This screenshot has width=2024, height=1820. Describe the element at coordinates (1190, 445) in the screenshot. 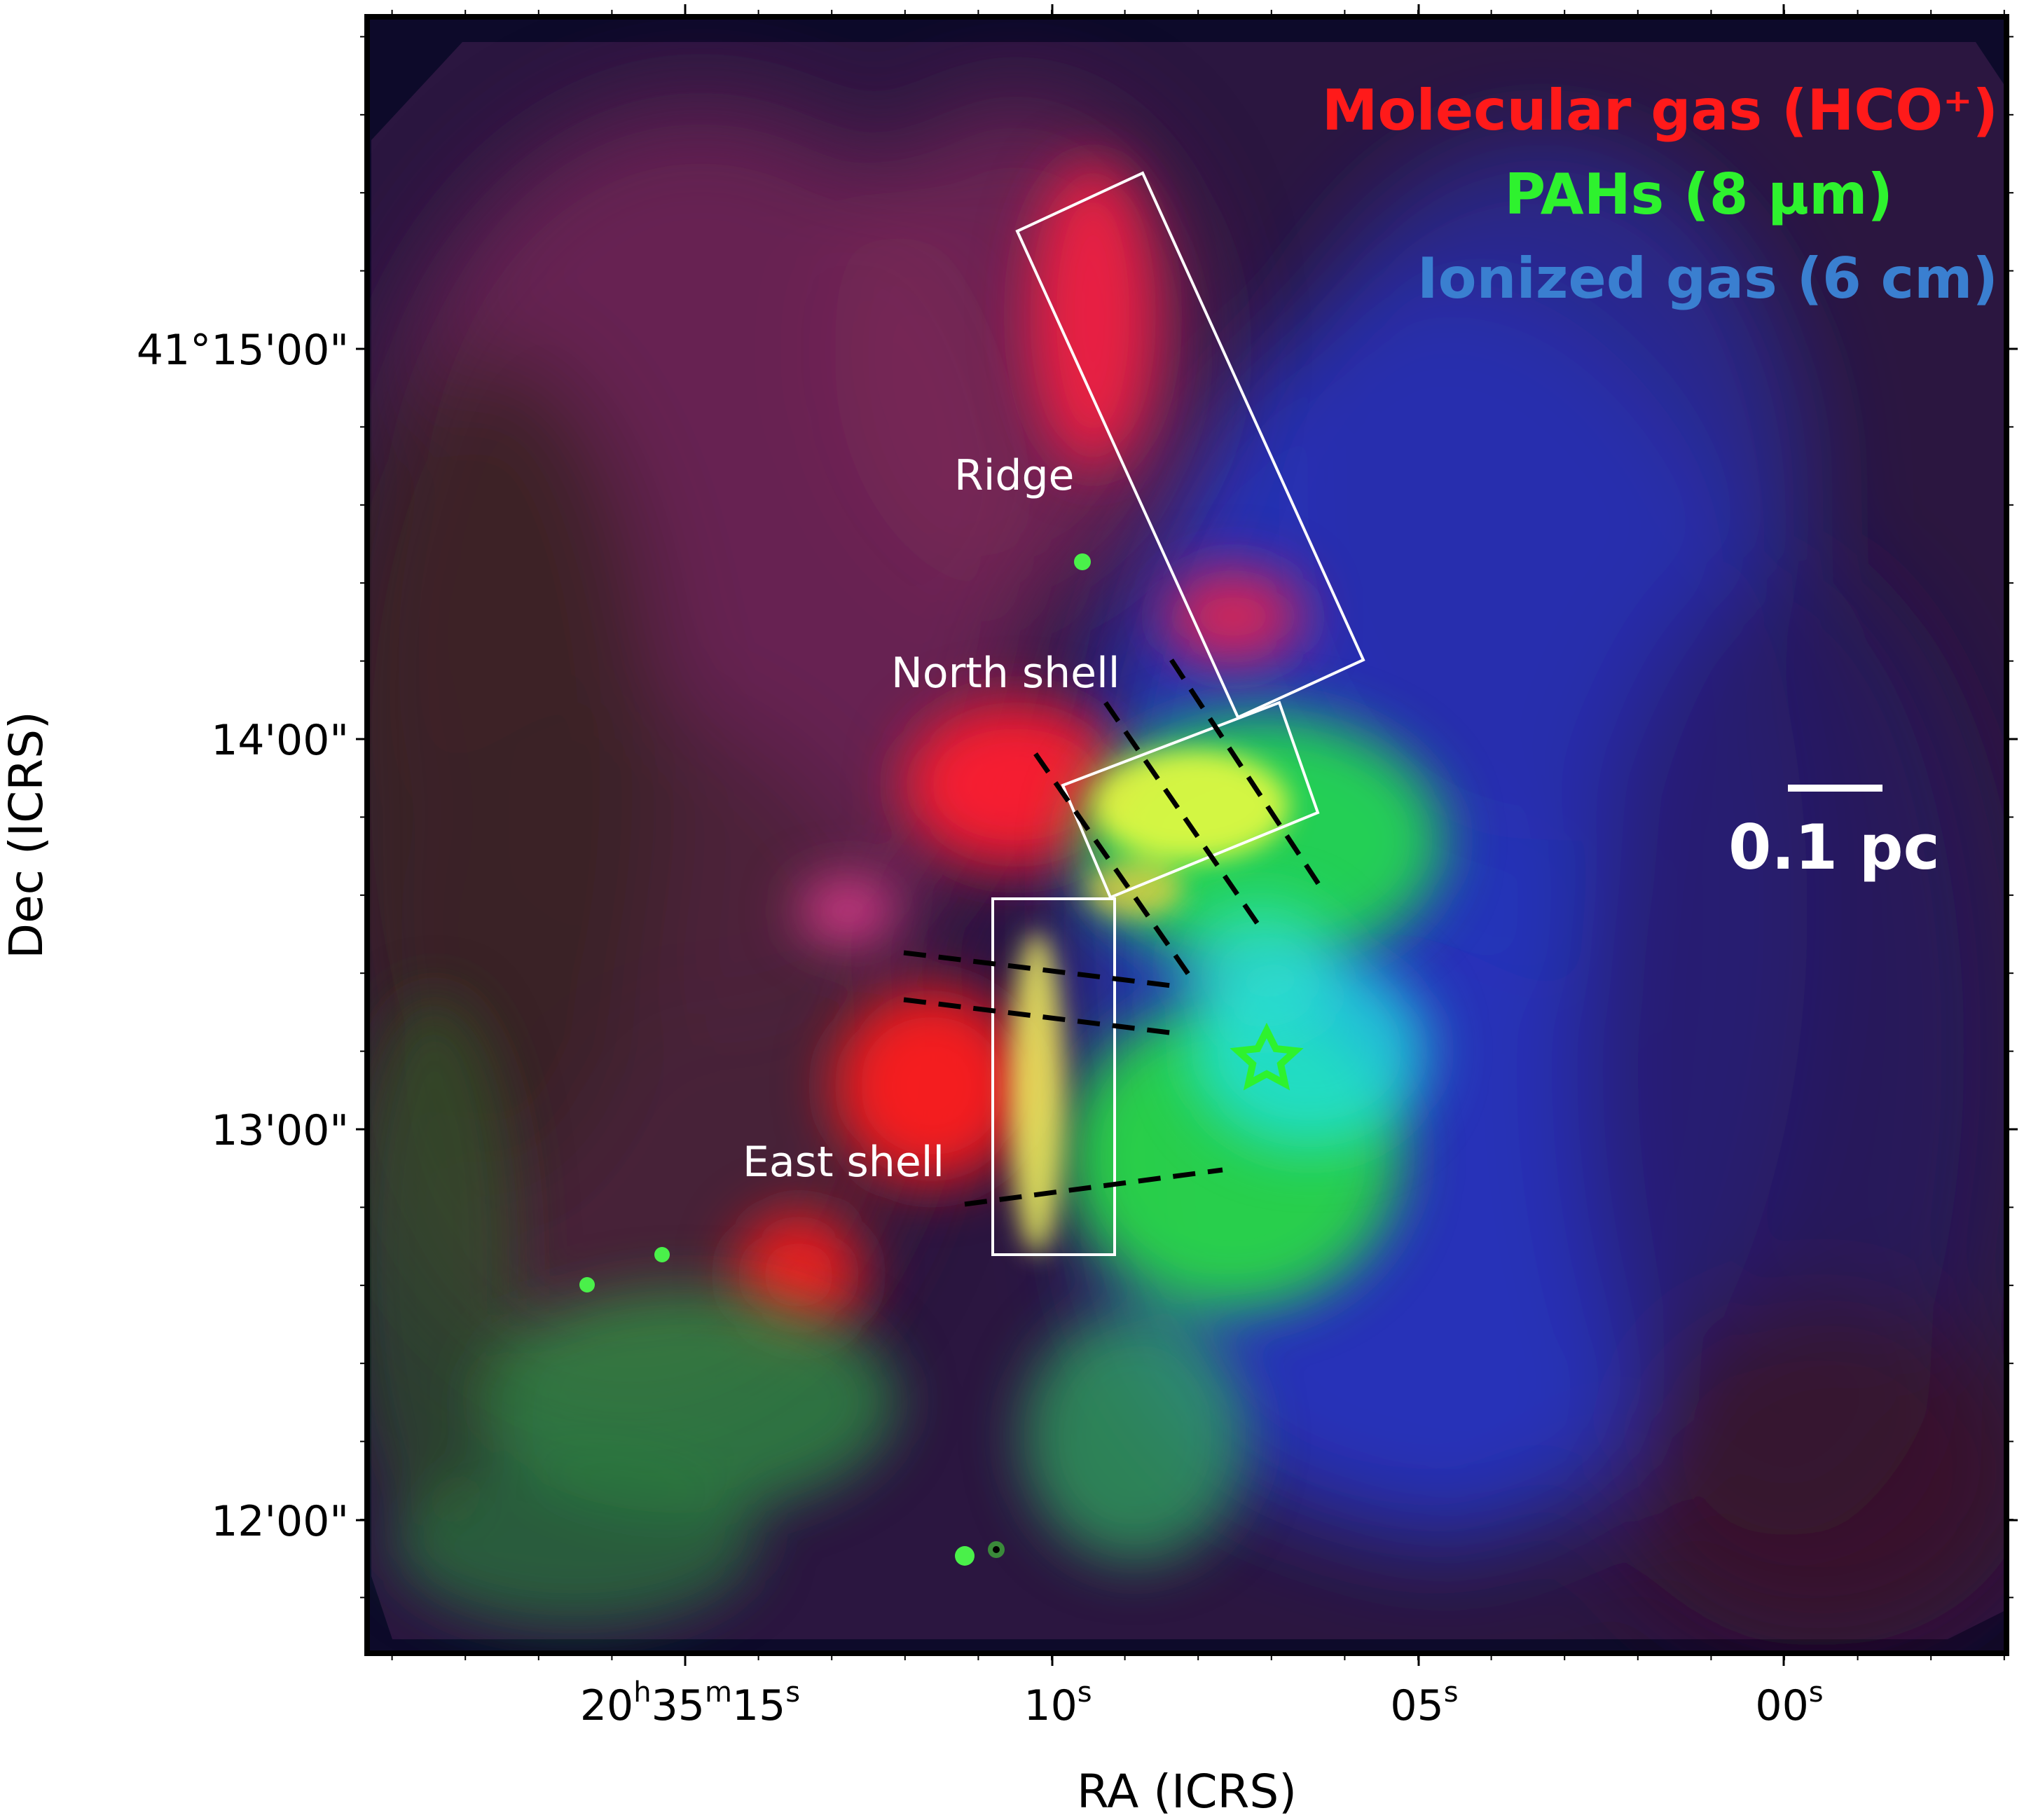

I see `ridge-region-box` at that location.